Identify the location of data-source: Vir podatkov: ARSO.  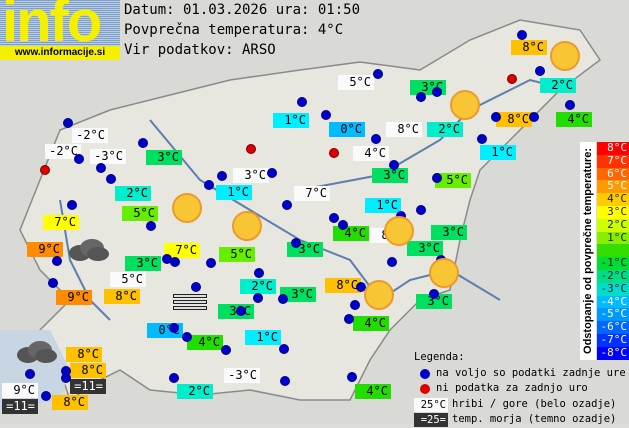
(200, 50).